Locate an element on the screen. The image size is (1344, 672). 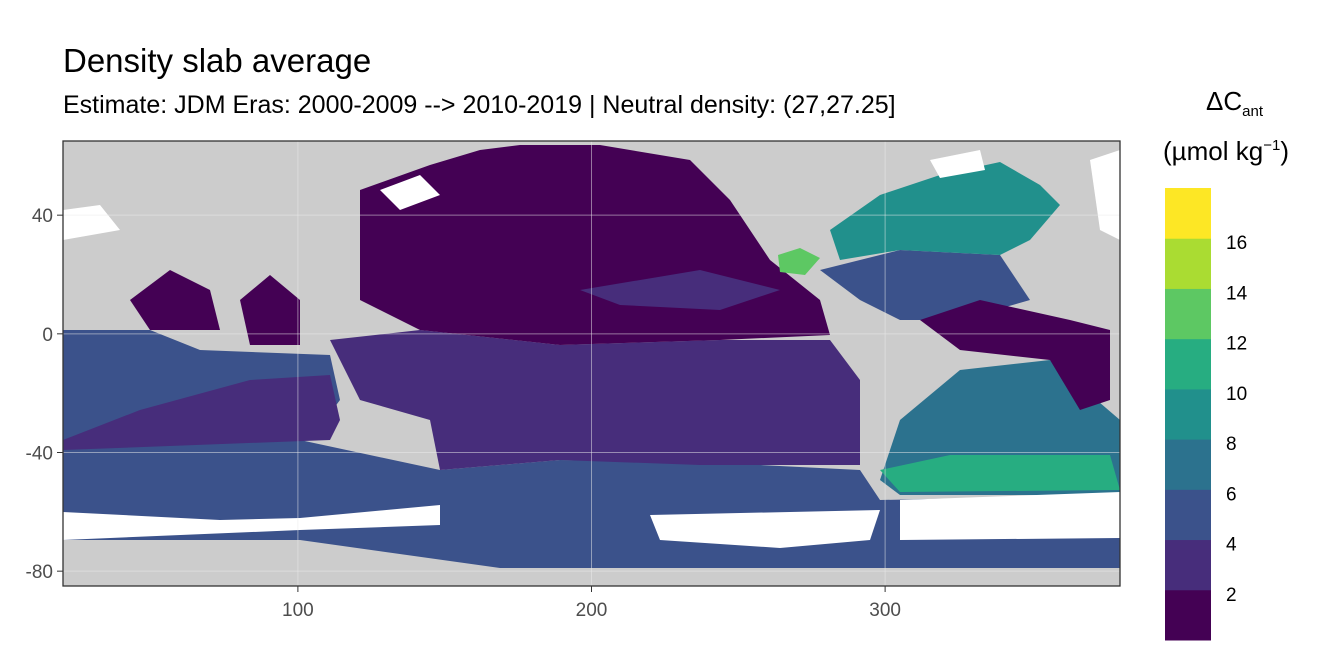
legend-title-unit: (µmol kg−1) is located at coordinates (1226, 151).